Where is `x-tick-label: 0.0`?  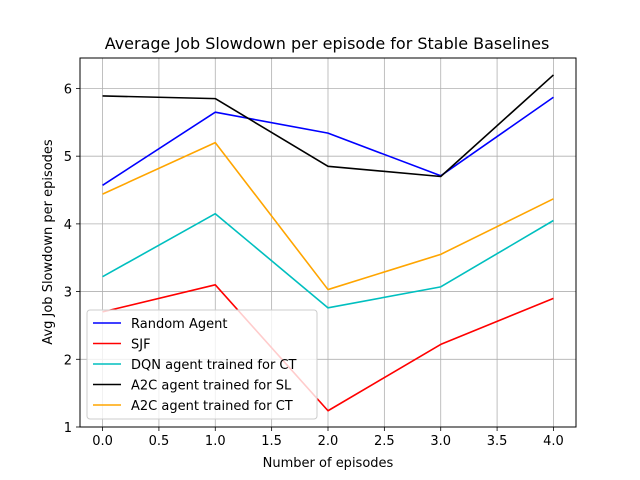
x-tick-label: 0.0 is located at coordinates (102, 441).